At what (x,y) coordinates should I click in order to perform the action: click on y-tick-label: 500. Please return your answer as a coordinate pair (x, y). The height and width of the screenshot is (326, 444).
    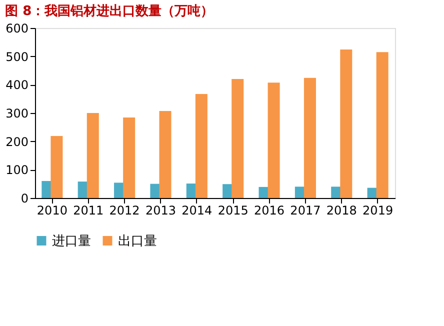
    Looking at the image, I should click on (17, 57).